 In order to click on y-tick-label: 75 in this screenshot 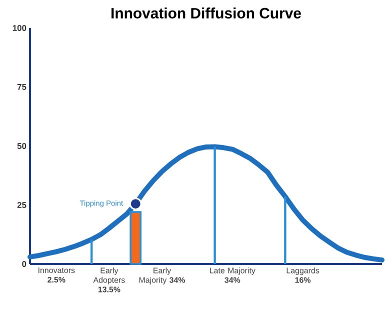, I will do `click(21, 87)`.